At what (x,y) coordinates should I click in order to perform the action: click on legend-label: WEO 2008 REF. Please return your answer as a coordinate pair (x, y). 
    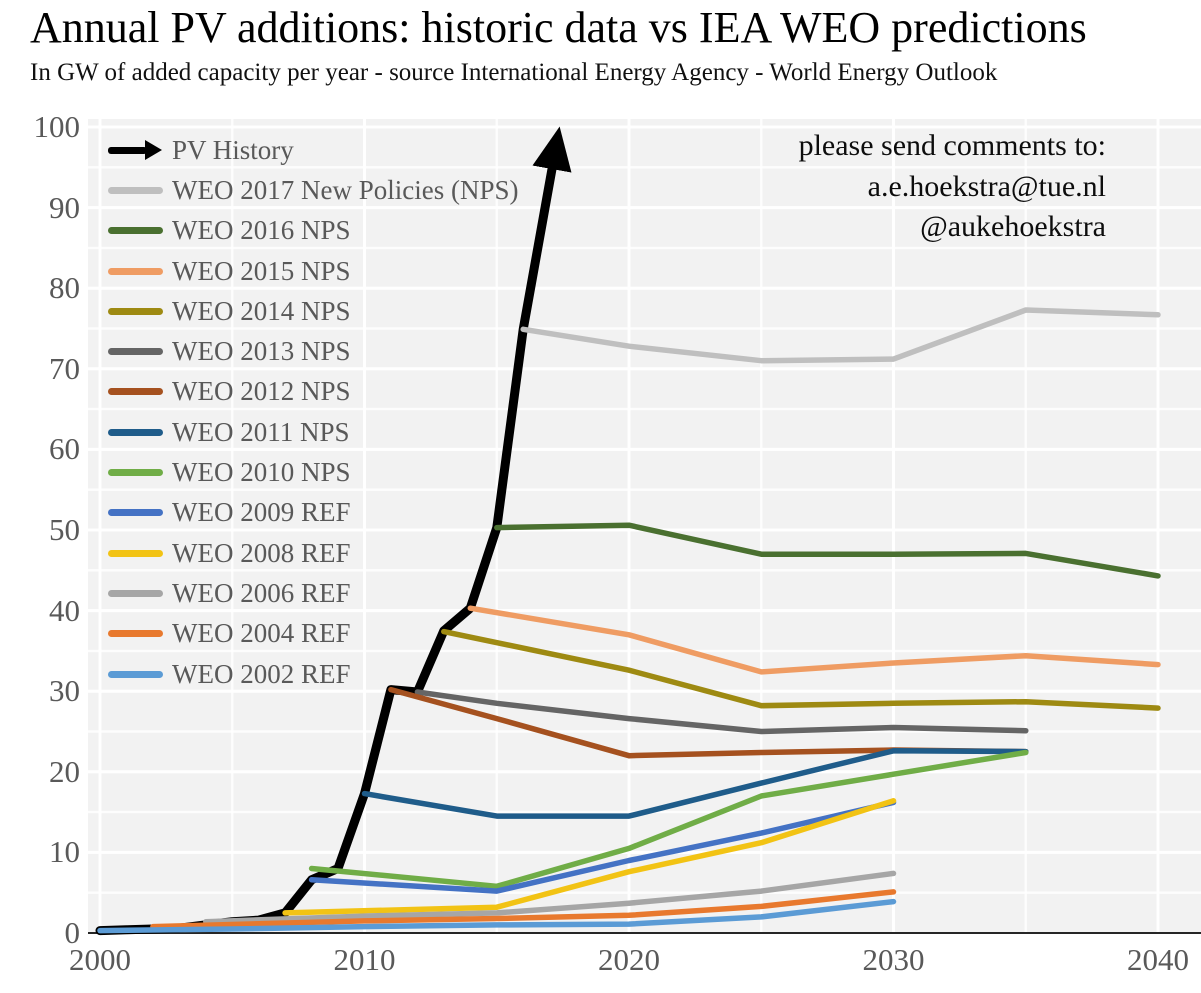
    Looking at the image, I should click on (261, 552).